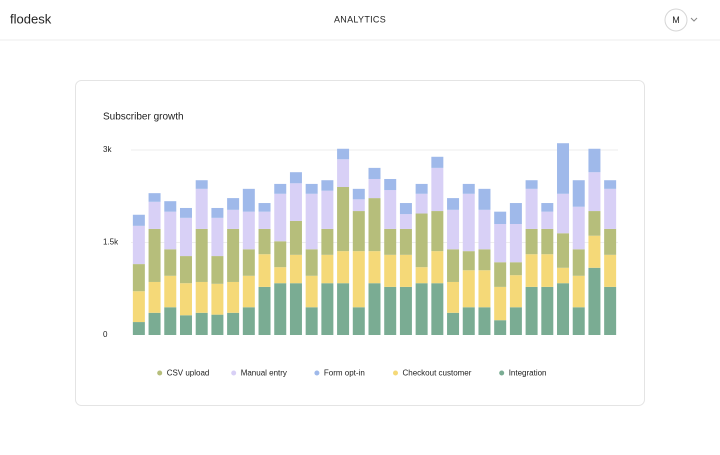  I want to click on account-menu: M, so click(681, 20).